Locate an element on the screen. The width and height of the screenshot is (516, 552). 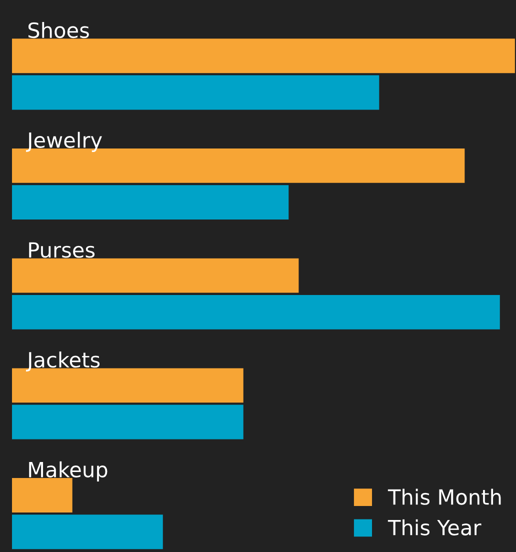
y-tick-label: Jewelry is located at coordinates (64, 142).